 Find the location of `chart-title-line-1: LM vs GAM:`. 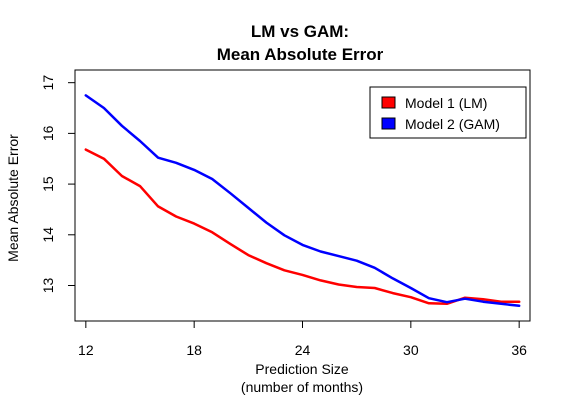

chart-title-line-1: LM vs GAM: is located at coordinates (300, 31).